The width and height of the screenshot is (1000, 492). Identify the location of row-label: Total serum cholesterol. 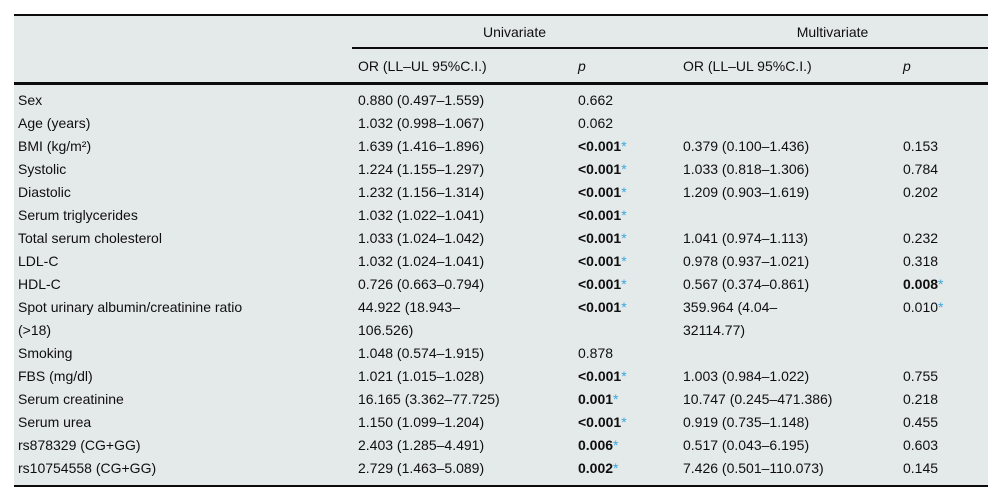
(90, 238).